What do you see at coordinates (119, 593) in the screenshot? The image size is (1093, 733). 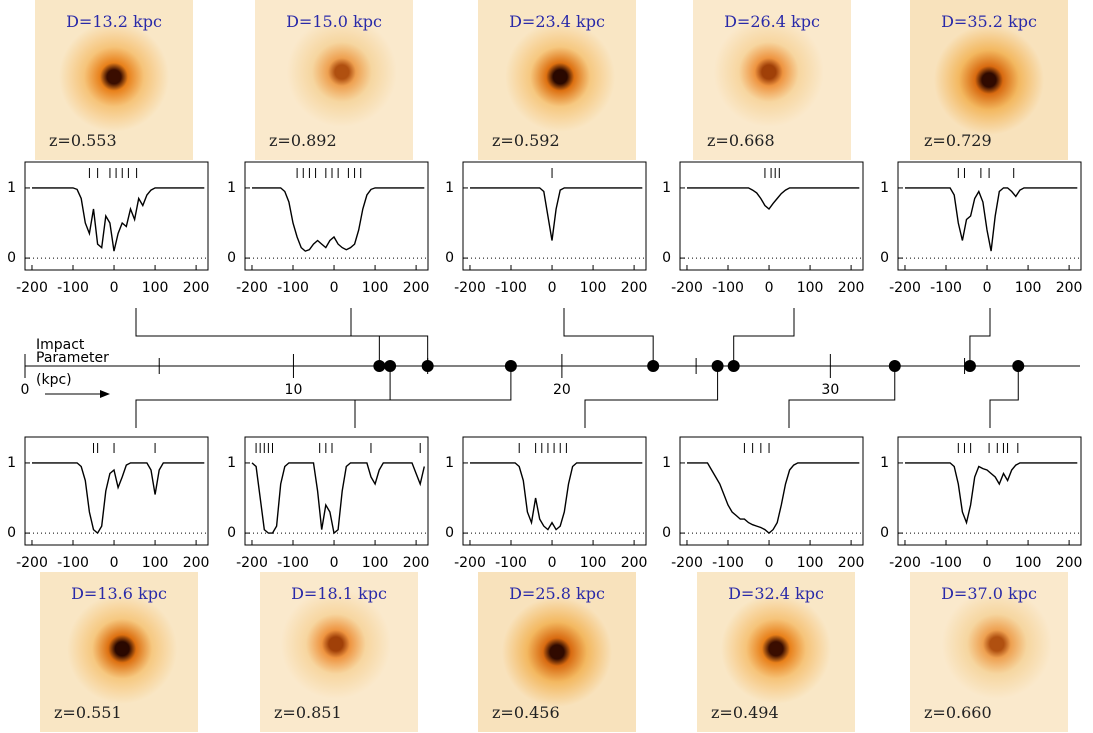 I see `distance-label: D=13.6 kpc` at bounding box center [119, 593].